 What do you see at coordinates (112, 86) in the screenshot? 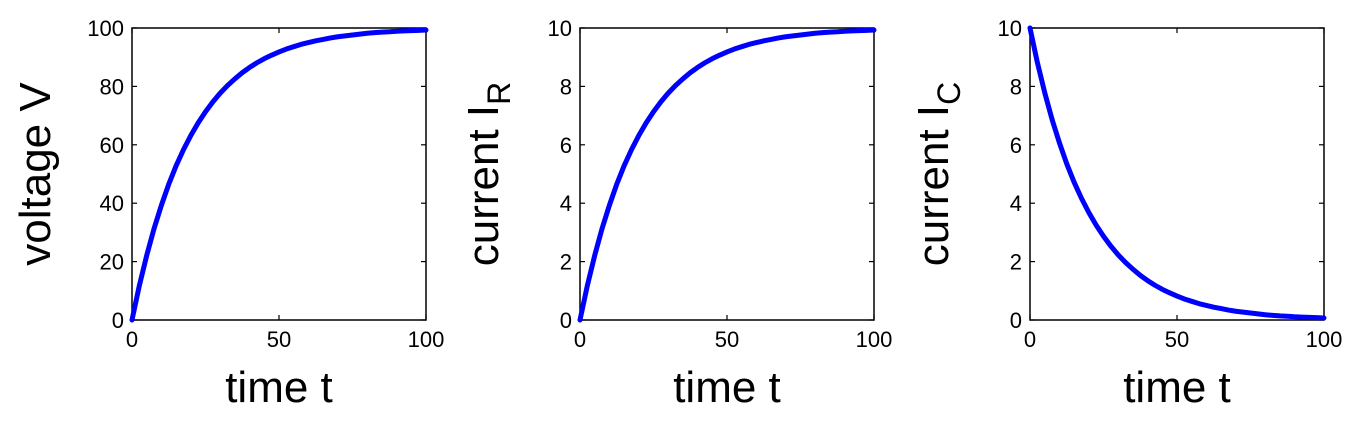
I see `y-tick-label: 80` at bounding box center [112, 86].